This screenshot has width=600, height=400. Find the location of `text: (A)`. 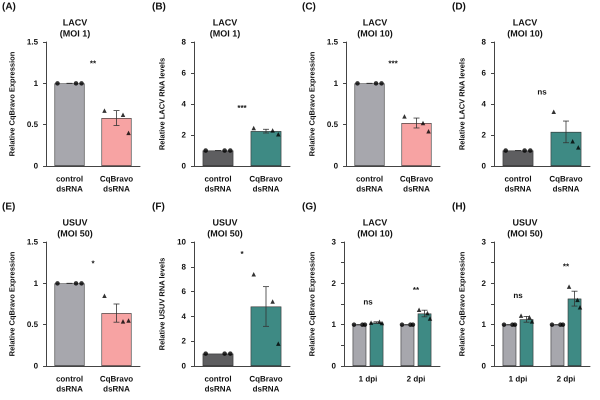

text: (A) is located at coordinates (9, 7).